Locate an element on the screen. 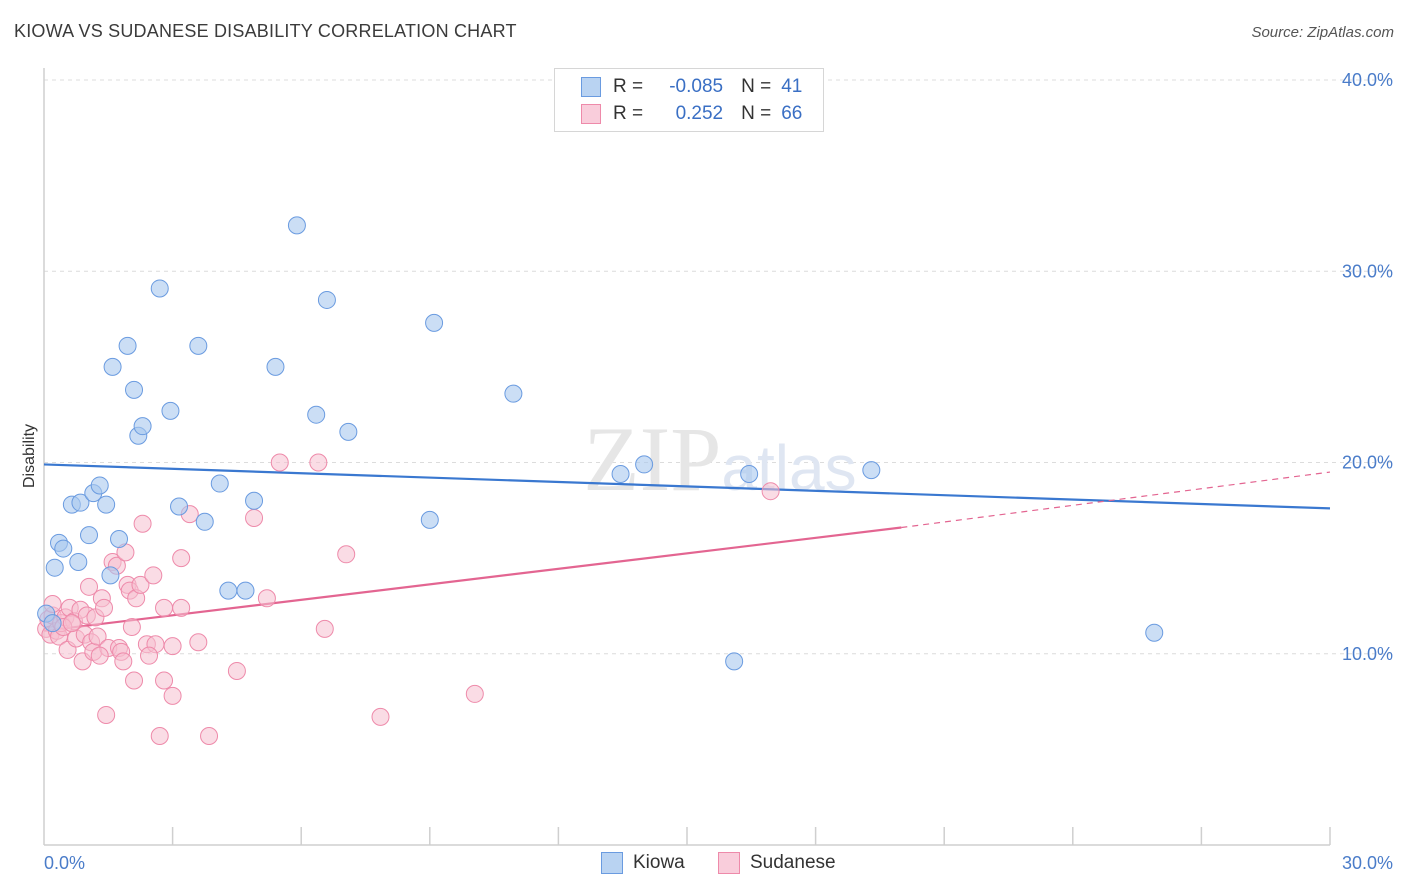  y-tick-label: 10.0% is located at coordinates (1367, 654).